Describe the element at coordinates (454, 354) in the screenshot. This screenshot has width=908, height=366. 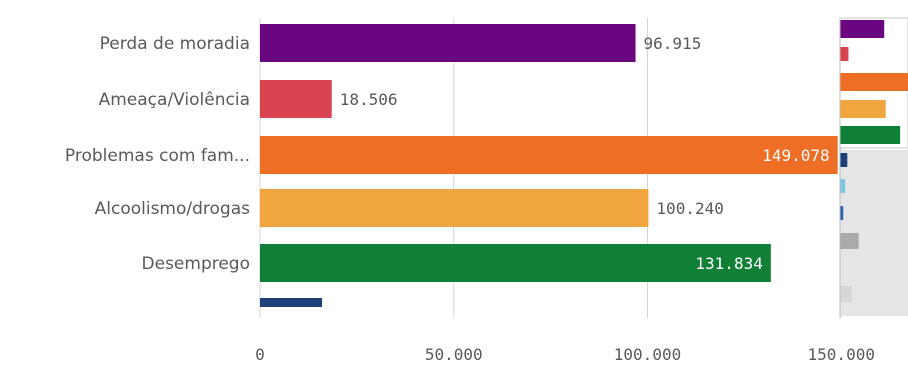
I see `x-tick-label: 50.000` at that location.